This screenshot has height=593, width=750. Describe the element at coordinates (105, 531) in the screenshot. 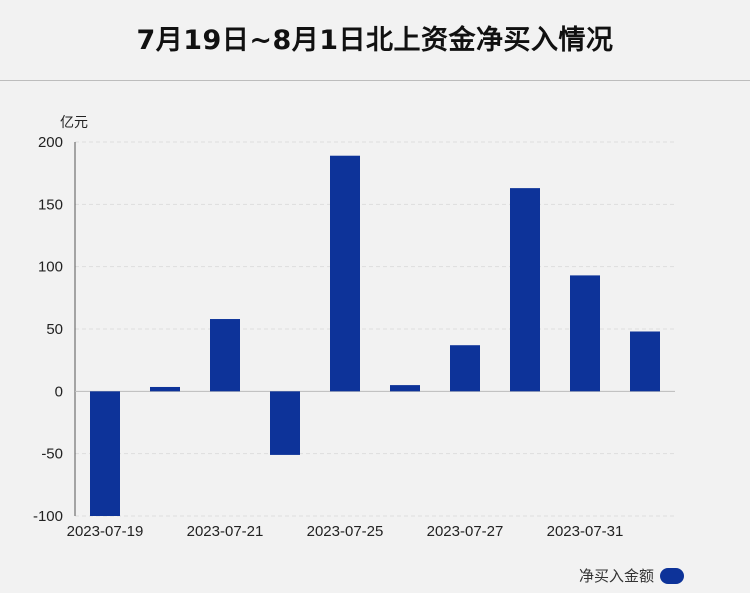

I see `x-tick-label: 2023-07-19` at that location.